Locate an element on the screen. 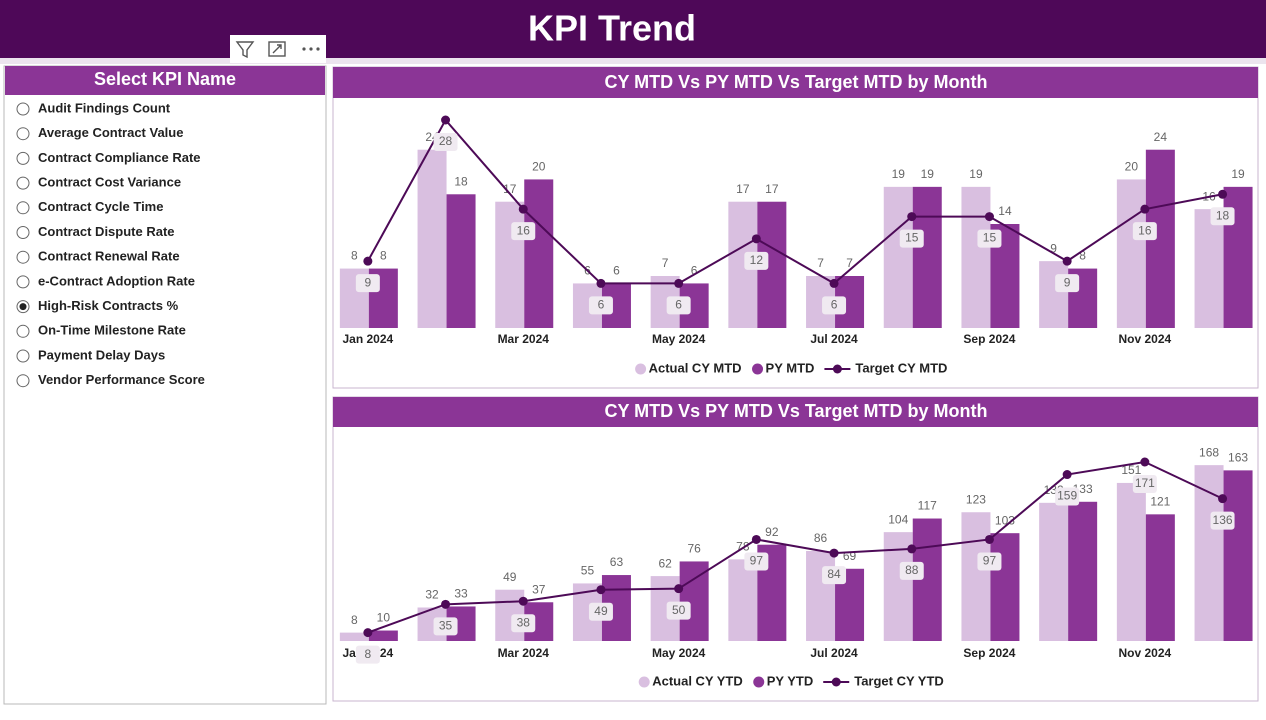 Image resolution: width=1266 pixels, height=720 pixels. chart-title-bar is located at coordinates (795, 82).